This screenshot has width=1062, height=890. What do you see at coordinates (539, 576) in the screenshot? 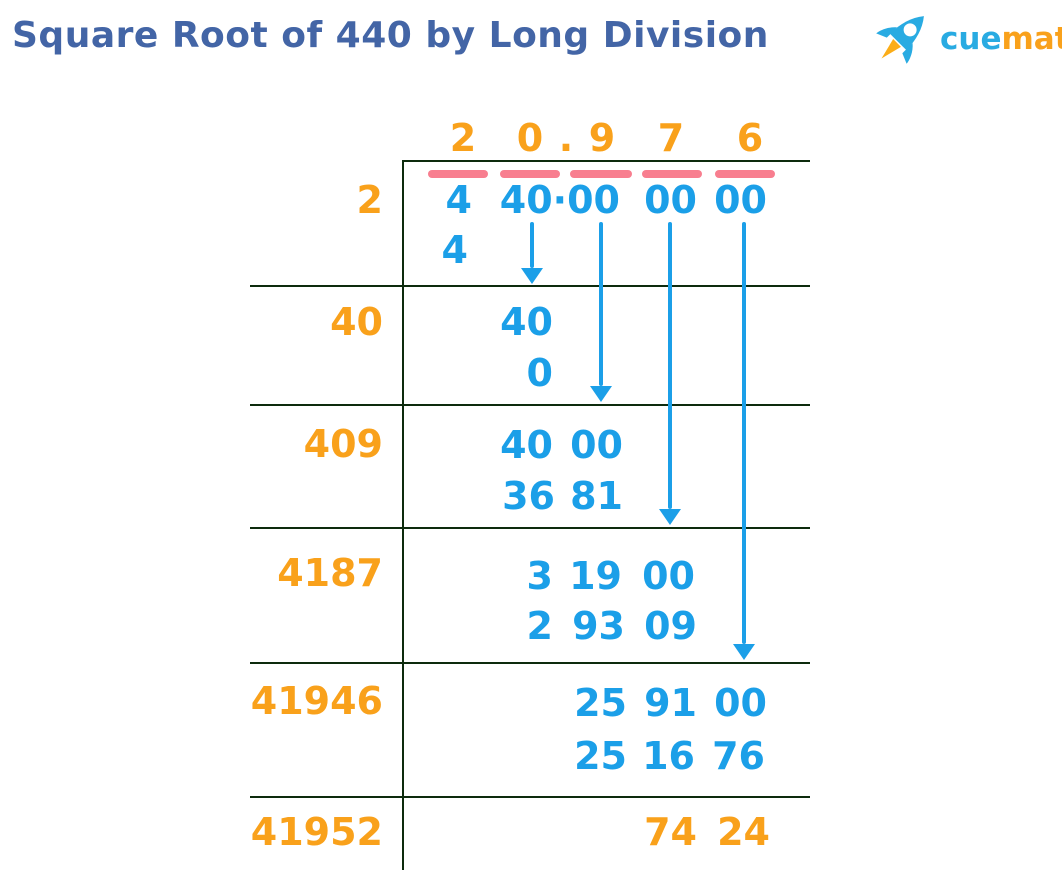
I see `work-value: 3` at bounding box center [539, 576].